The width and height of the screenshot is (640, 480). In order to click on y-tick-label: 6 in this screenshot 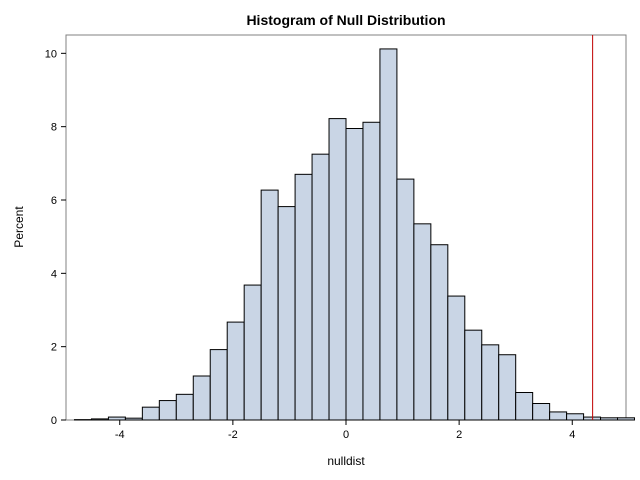, I will do `click(54, 201)`.